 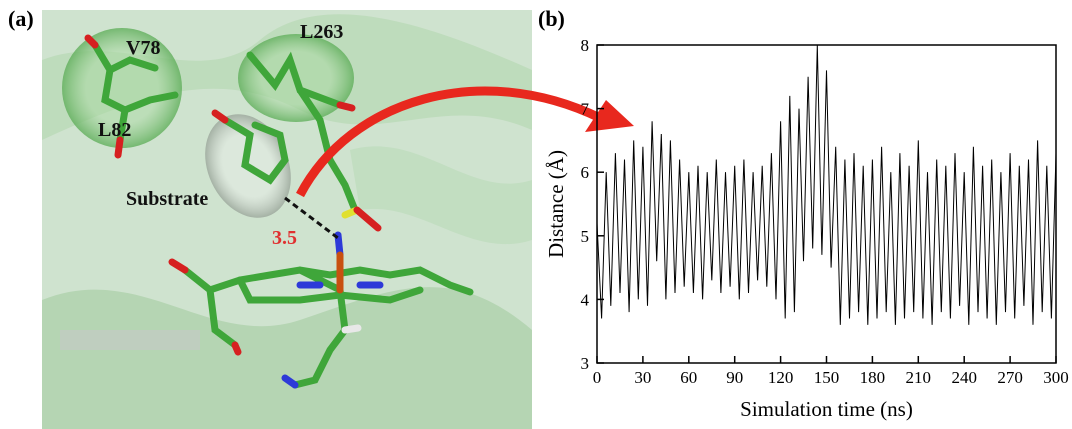 What do you see at coordinates (321, 32) in the screenshot?
I see `residue-label: L263` at bounding box center [321, 32].